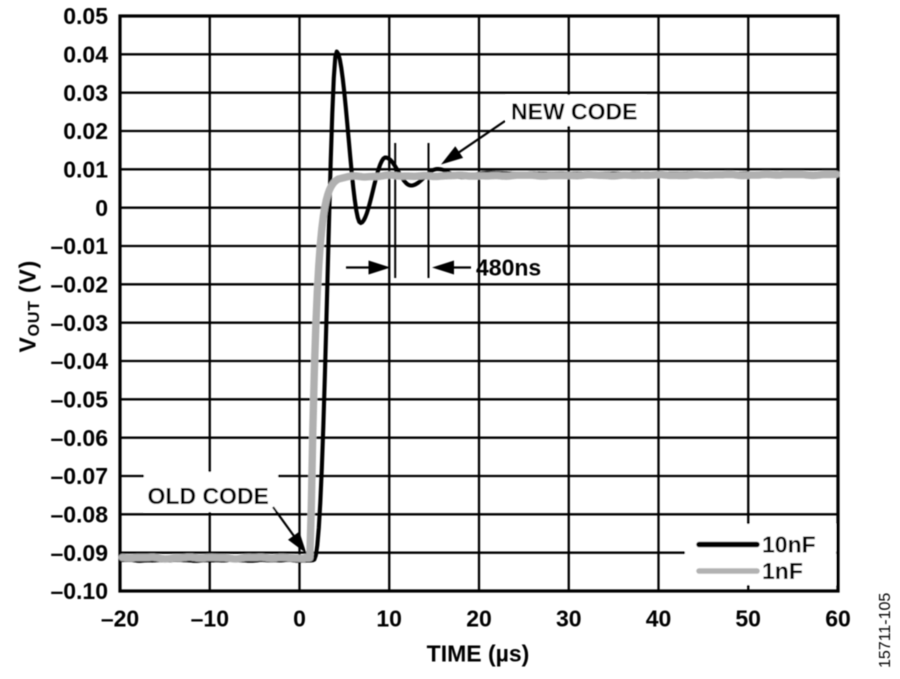 This screenshot has width=900, height=679. Describe the element at coordinates (574, 112) in the screenshot. I see `svg-text: NEW CODE` at that location.